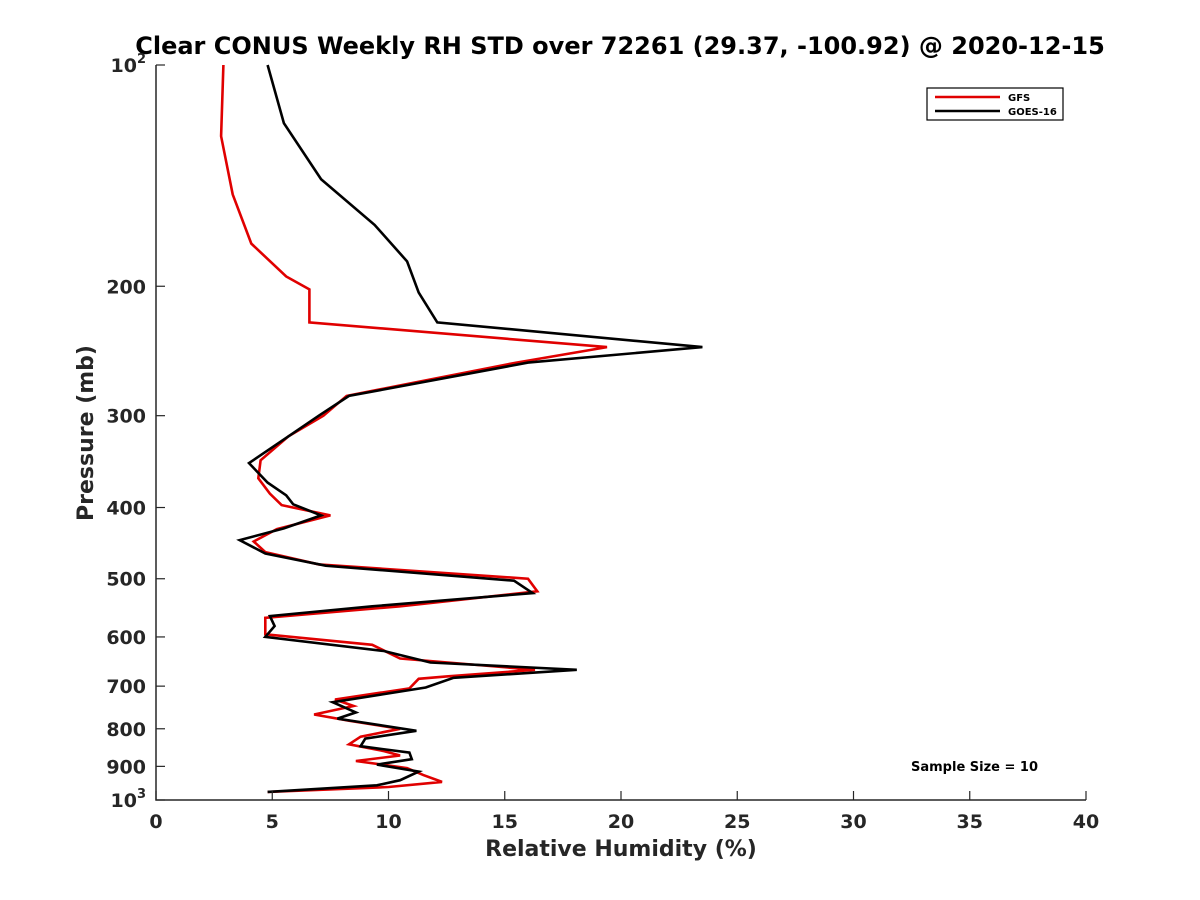 The image size is (1200, 900). I want to click on y-tick-label: 300, so click(126, 417).